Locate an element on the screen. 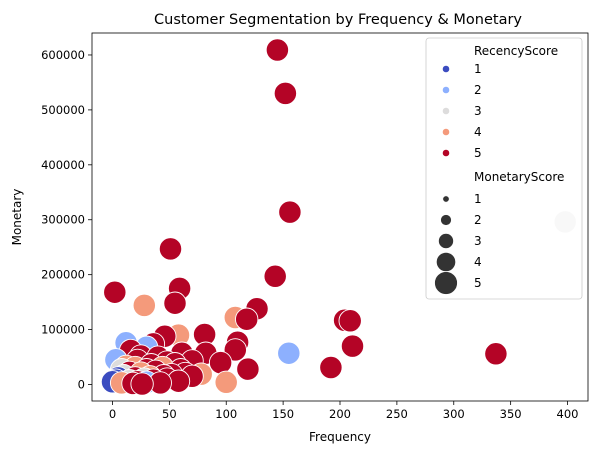 This screenshot has width=597, height=455. legend-hue-title: RecencyScore is located at coordinates (516, 51).